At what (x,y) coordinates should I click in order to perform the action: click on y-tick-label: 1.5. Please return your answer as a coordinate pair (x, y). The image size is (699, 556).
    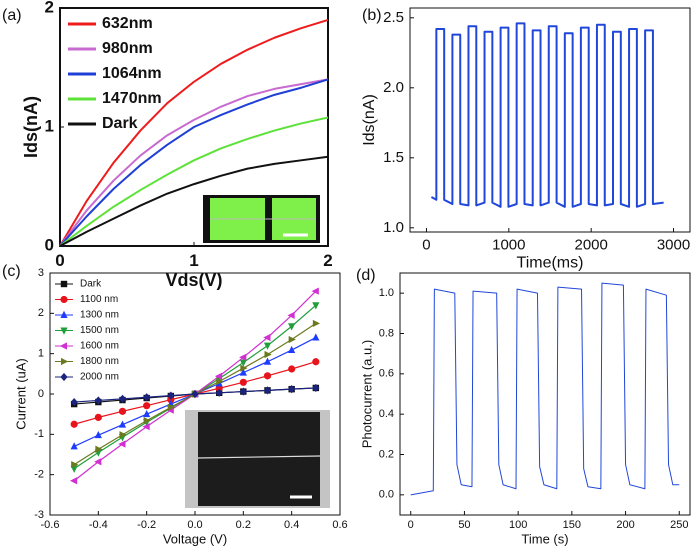
    Looking at the image, I should click on (393, 157).